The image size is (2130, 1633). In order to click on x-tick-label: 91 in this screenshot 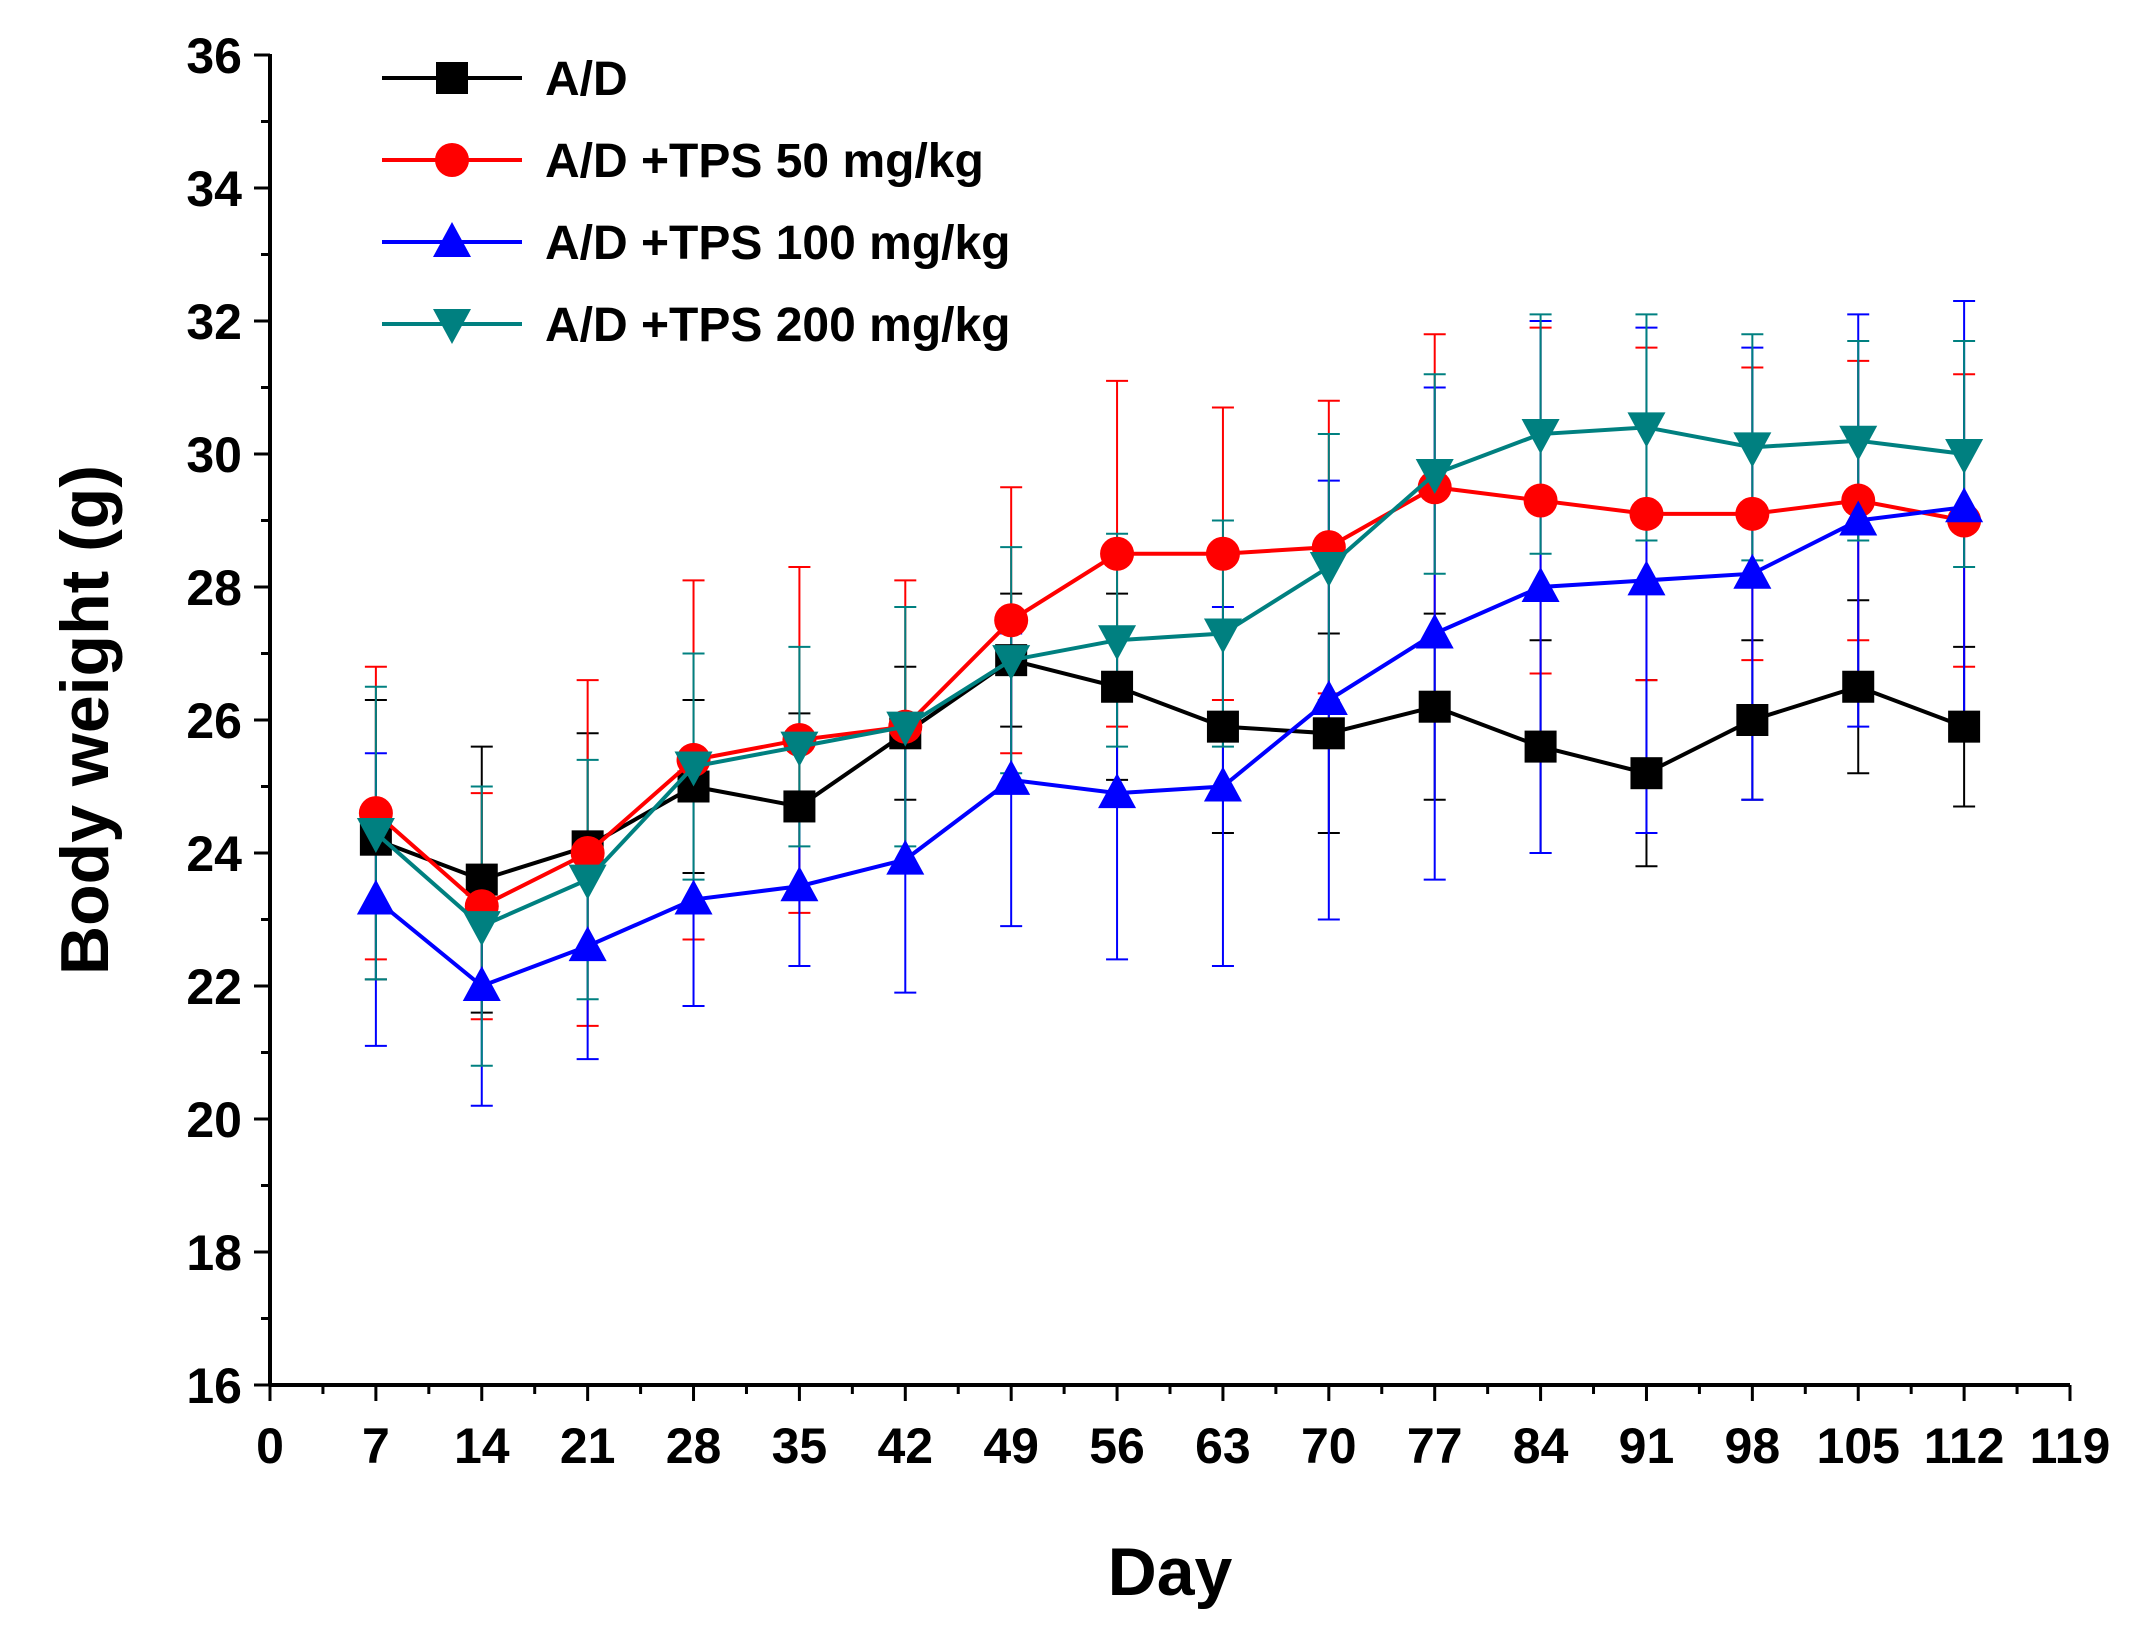, I will do `click(1647, 1446)`.